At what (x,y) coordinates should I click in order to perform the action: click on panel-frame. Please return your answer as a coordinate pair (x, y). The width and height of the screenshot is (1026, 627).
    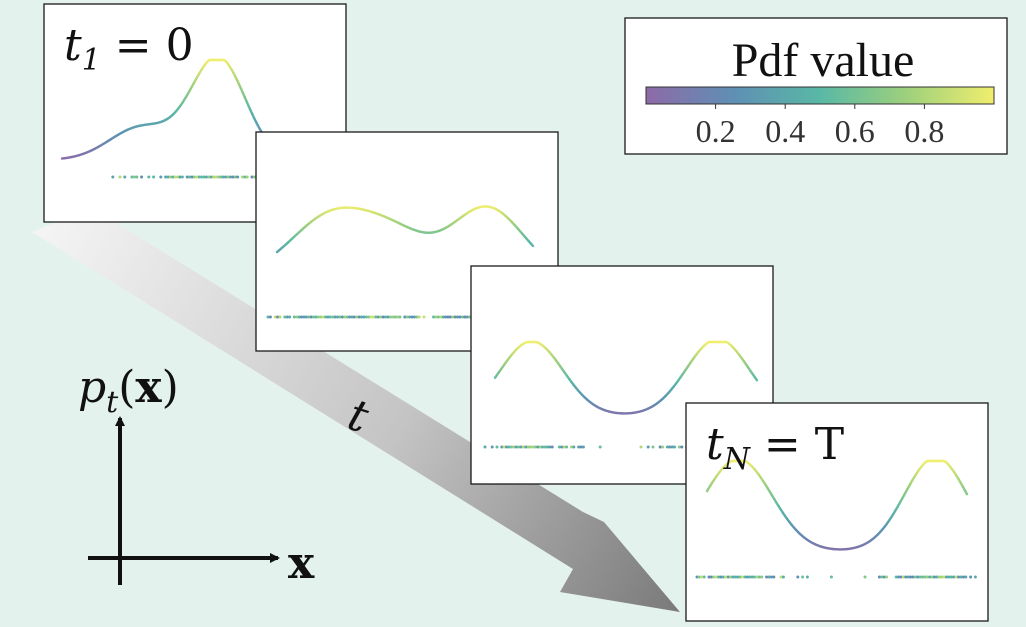
    Looking at the image, I should click on (837, 512).